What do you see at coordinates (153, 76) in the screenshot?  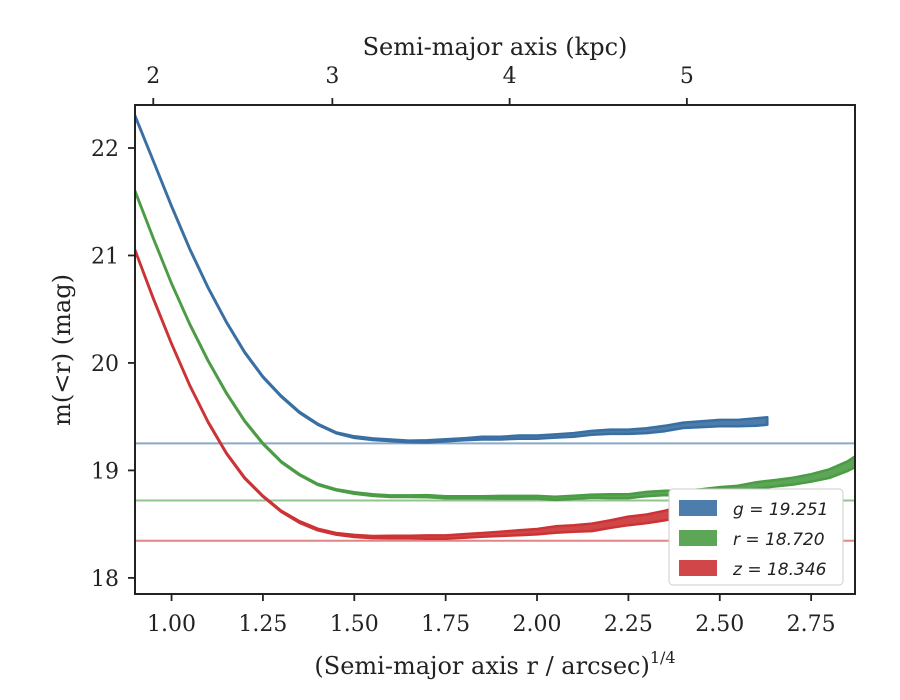 I see `top-tick-label: 2` at bounding box center [153, 76].